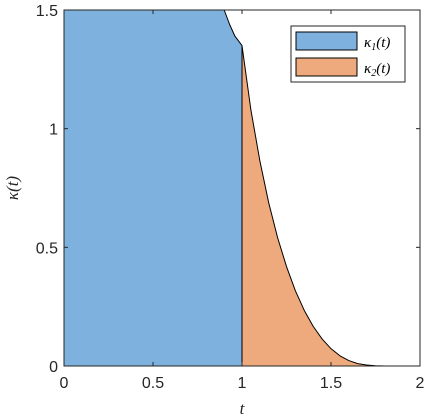  Describe the element at coordinates (242, 383) in the screenshot. I see `x-tick-label: 1` at that location.